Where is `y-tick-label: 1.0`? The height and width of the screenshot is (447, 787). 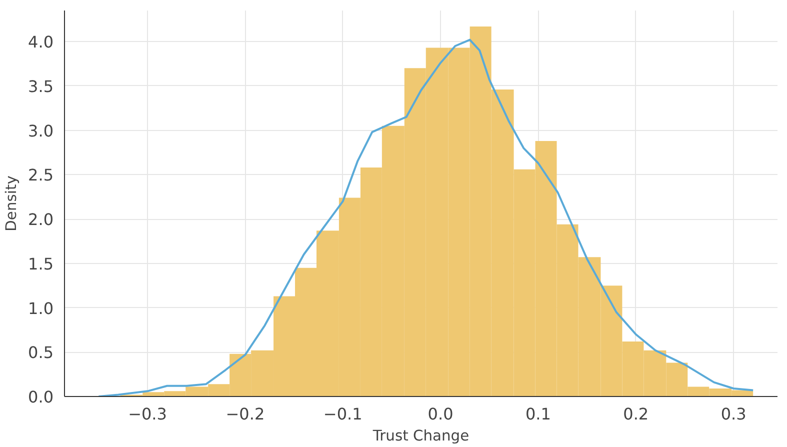
y-tick-label: 1.0 is located at coordinates (41, 308).